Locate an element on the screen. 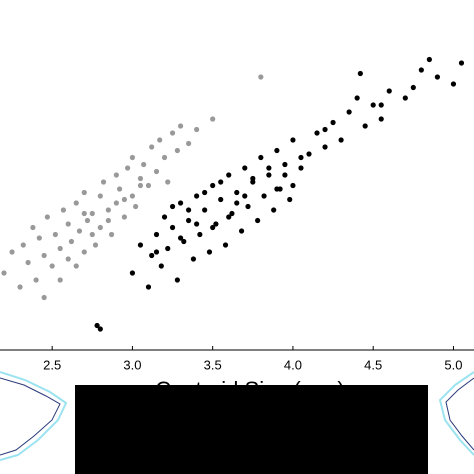 Image resolution: width=474 pixels, height=474 pixels. x-tick-label: 4.5 is located at coordinates (373, 364).